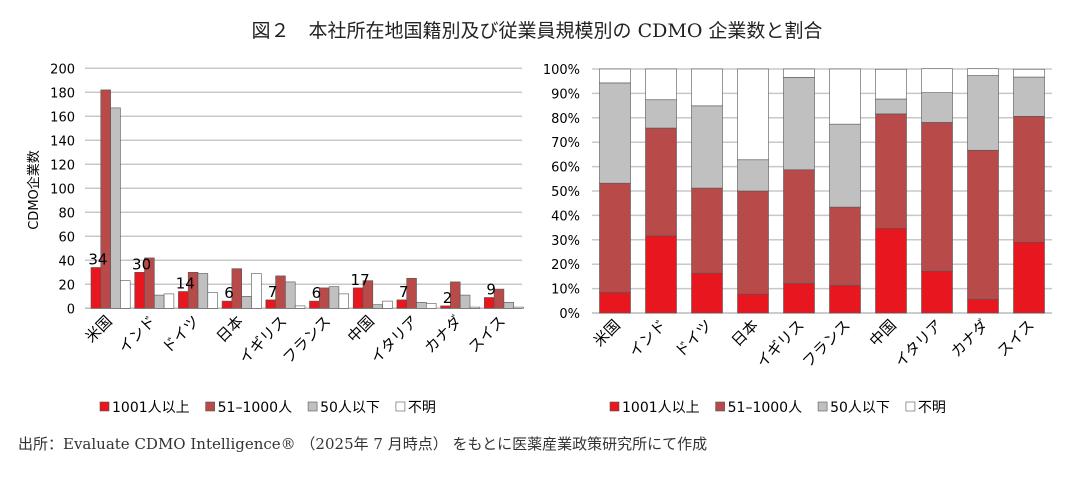  What do you see at coordinates (565, 192) in the screenshot?
I see `y-tick-label: 50%` at bounding box center [565, 192].